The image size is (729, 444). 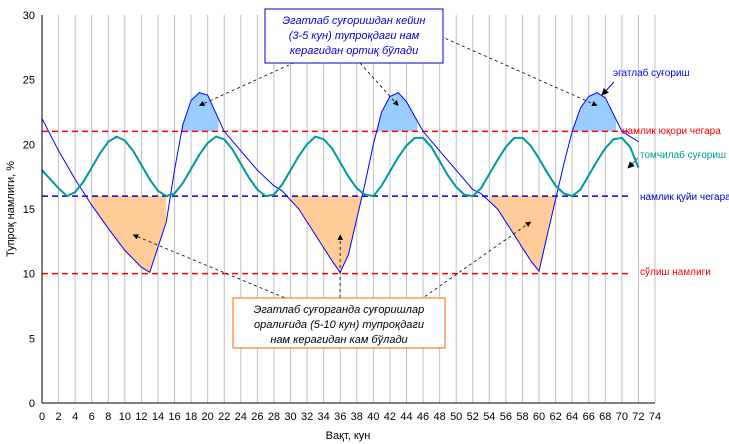 I want to click on x-tick-label: 38, so click(x=357, y=417).